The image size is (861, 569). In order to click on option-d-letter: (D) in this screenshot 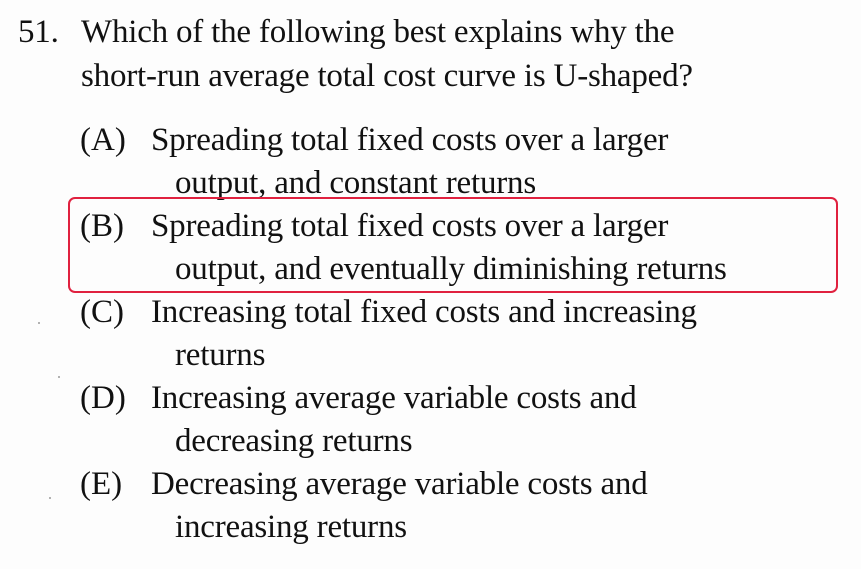, I will do `click(103, 398)`.